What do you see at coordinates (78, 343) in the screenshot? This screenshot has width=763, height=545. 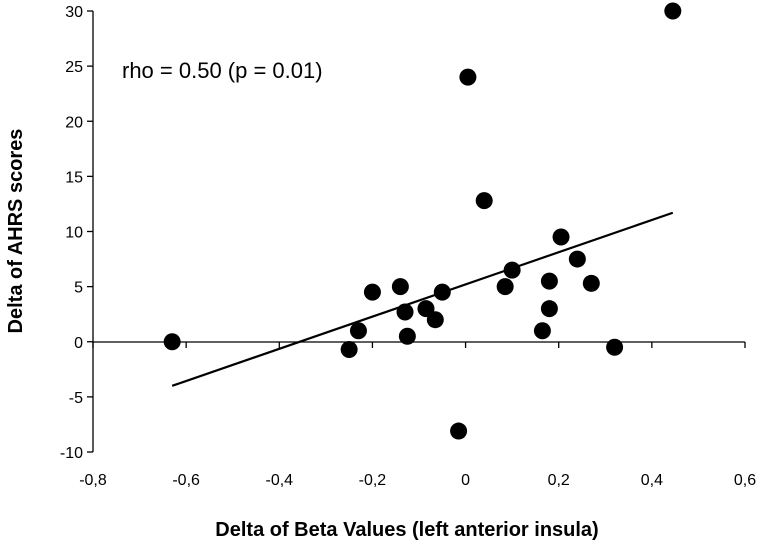 I see `y-tick-label: 0` at bounding box center [78, 343].